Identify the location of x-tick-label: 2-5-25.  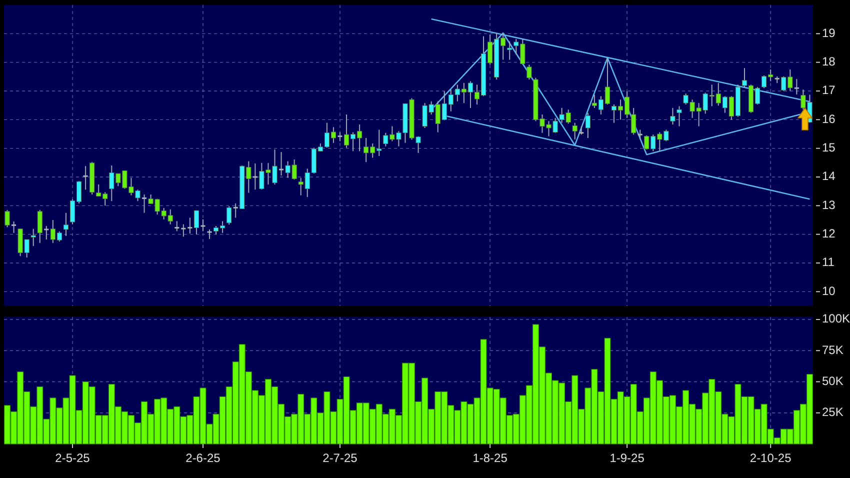
(72, 458).